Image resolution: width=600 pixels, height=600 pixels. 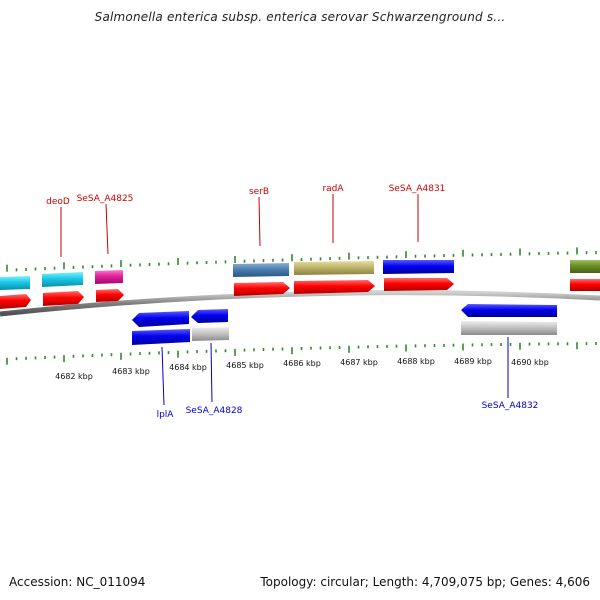 I want to click on inner-ticks, so click(x=301, y=353).